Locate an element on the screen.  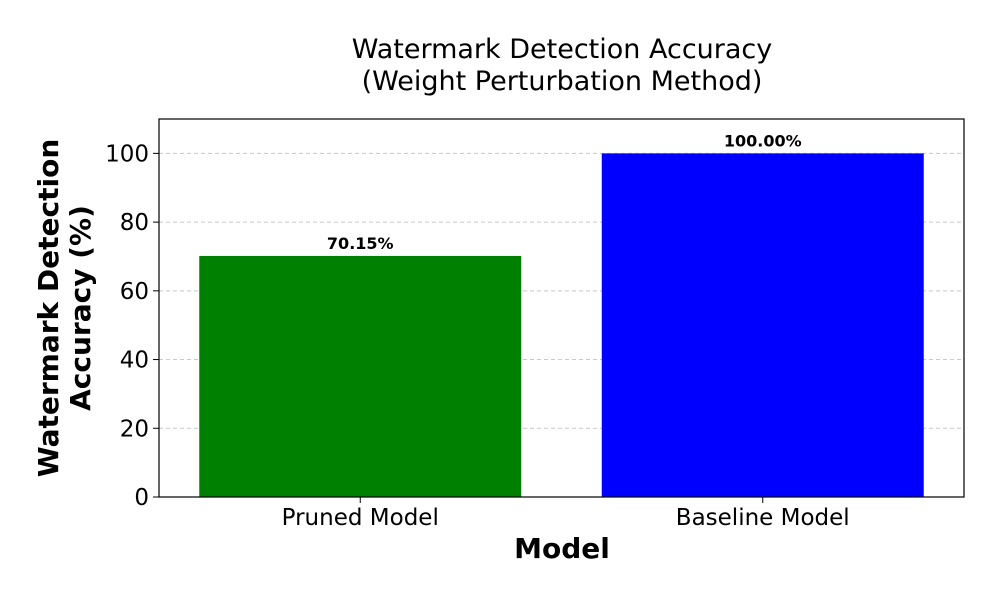
x-axis-label: Model is located at coordinates (562, 548).